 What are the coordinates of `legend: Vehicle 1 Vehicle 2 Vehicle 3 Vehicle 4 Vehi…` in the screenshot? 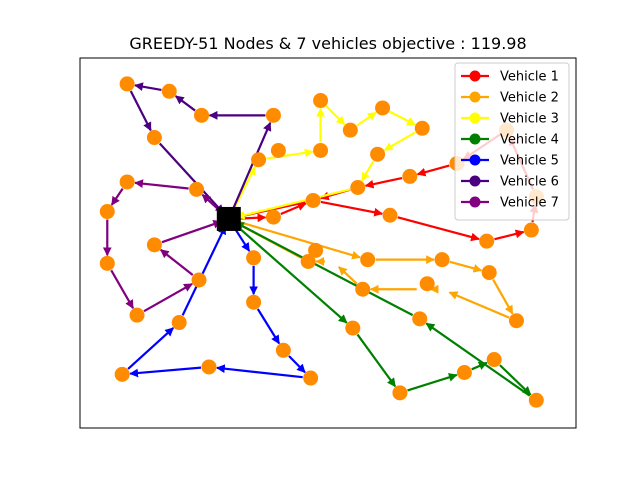 It's located at (512, 141).